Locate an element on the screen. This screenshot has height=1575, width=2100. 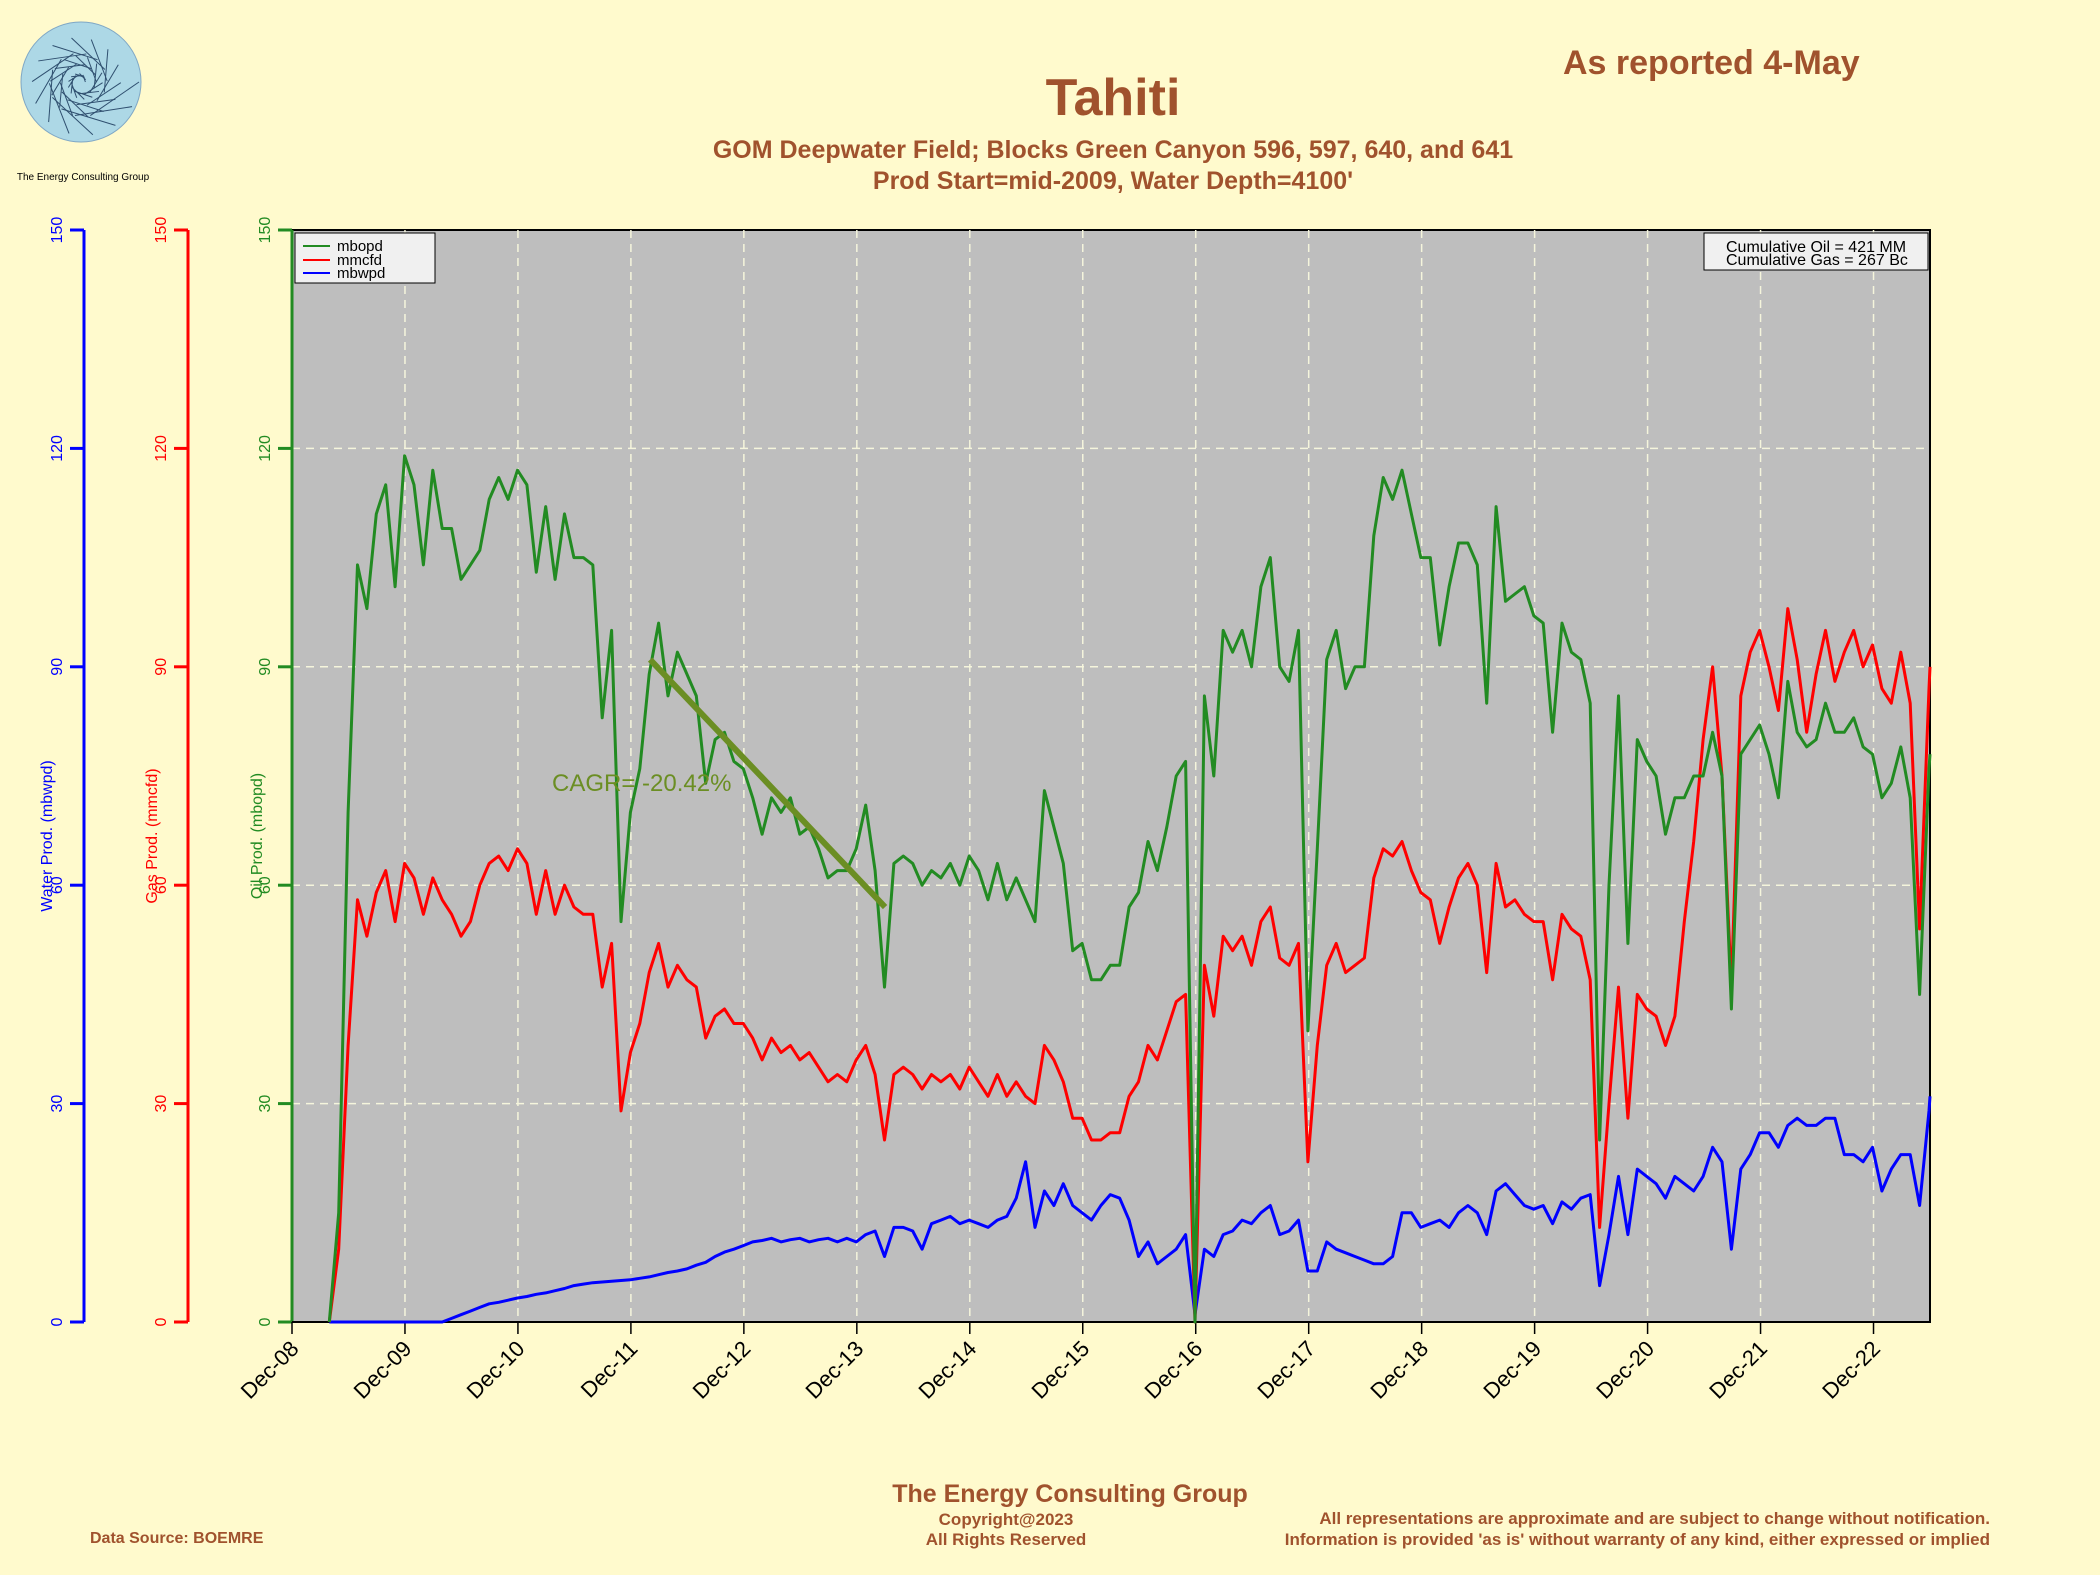
company-logo is located at coordinates (81, 105).